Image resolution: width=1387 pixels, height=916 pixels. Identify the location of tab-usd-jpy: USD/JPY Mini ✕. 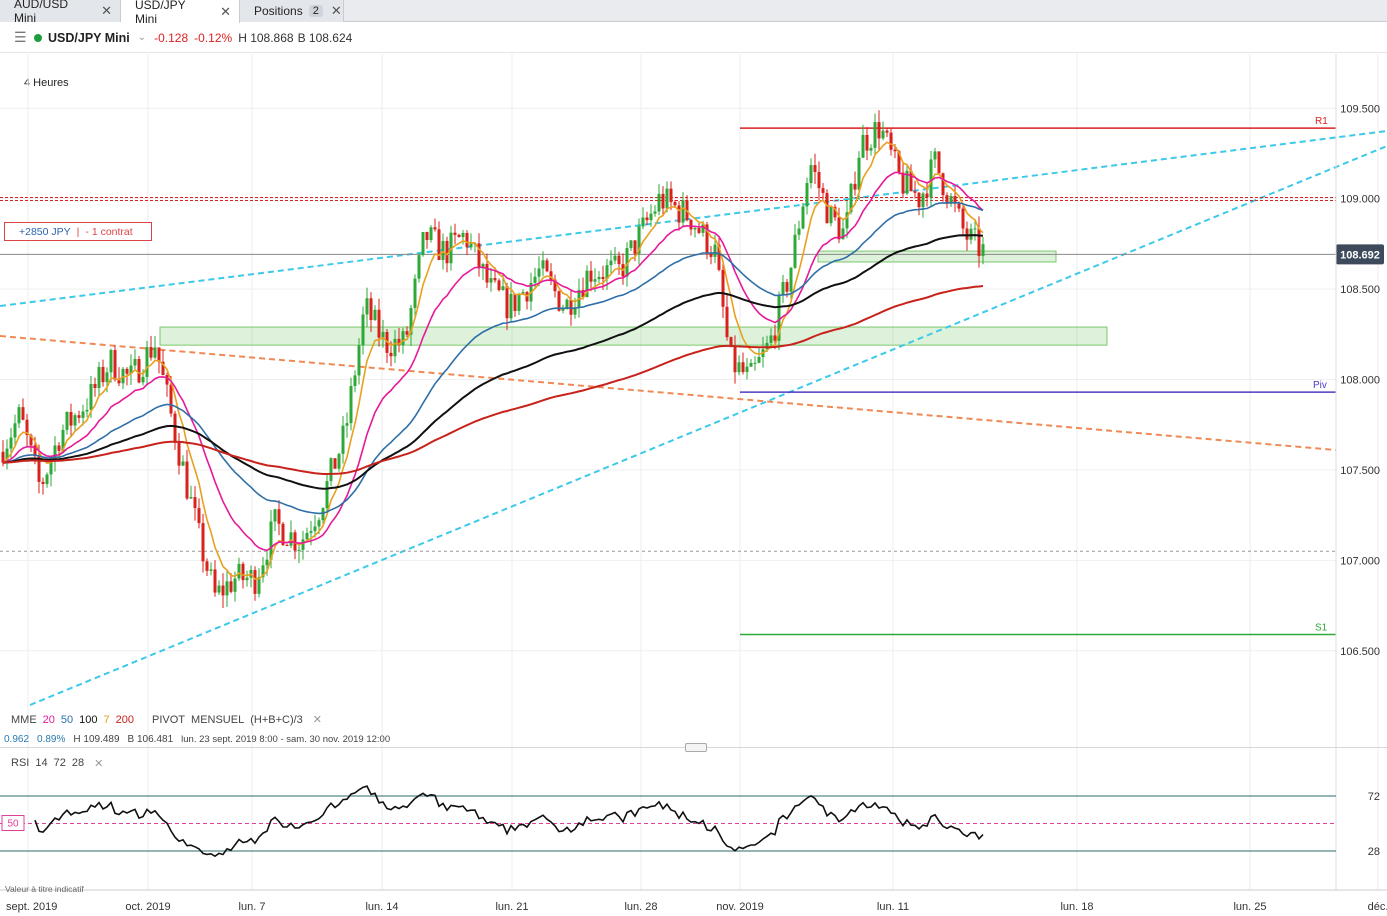
(180, 13).